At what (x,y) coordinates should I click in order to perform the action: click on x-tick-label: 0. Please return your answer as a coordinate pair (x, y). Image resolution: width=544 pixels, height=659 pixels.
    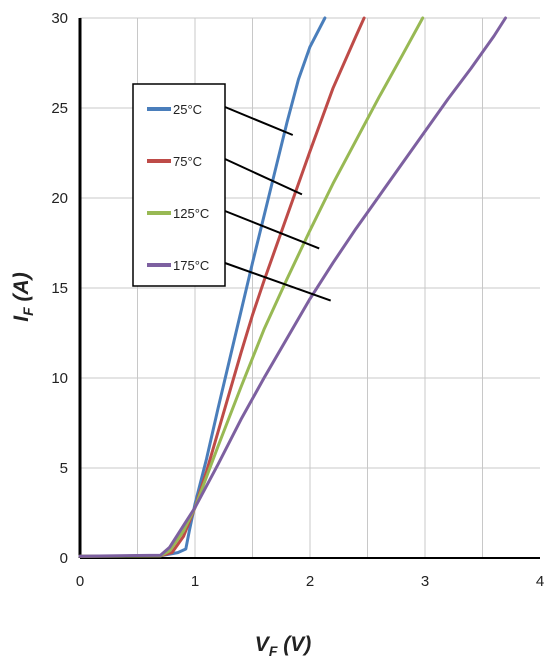
    Looking at the image, I should click on (80, 581).